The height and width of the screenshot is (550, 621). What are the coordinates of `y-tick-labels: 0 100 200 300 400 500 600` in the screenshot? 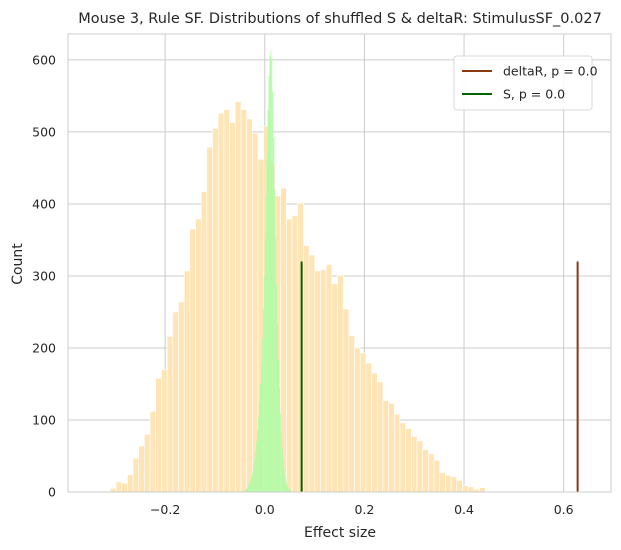 It's located at (44, 275).